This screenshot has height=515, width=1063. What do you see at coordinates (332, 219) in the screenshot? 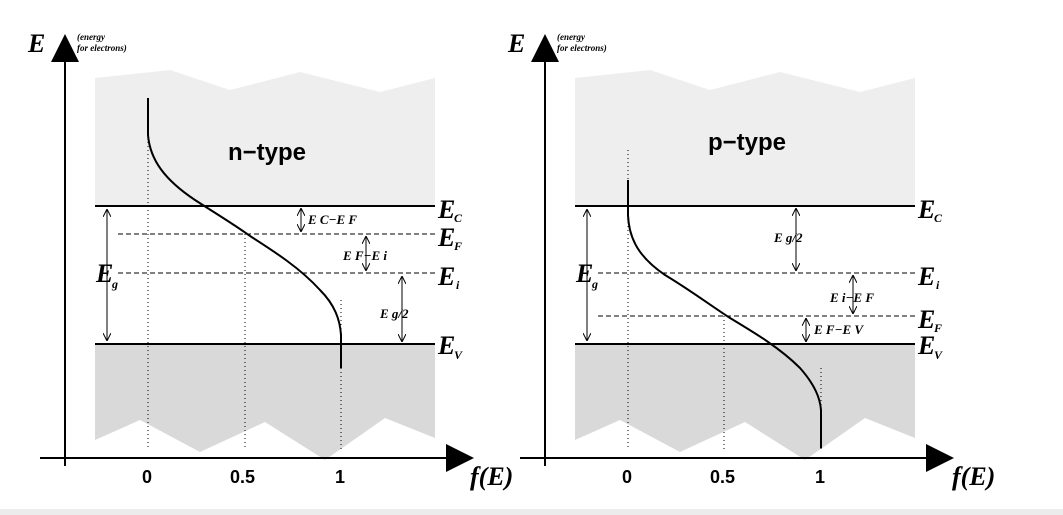
I see `ec-ef-label: E C−E F` at bounding box center [332, 219].